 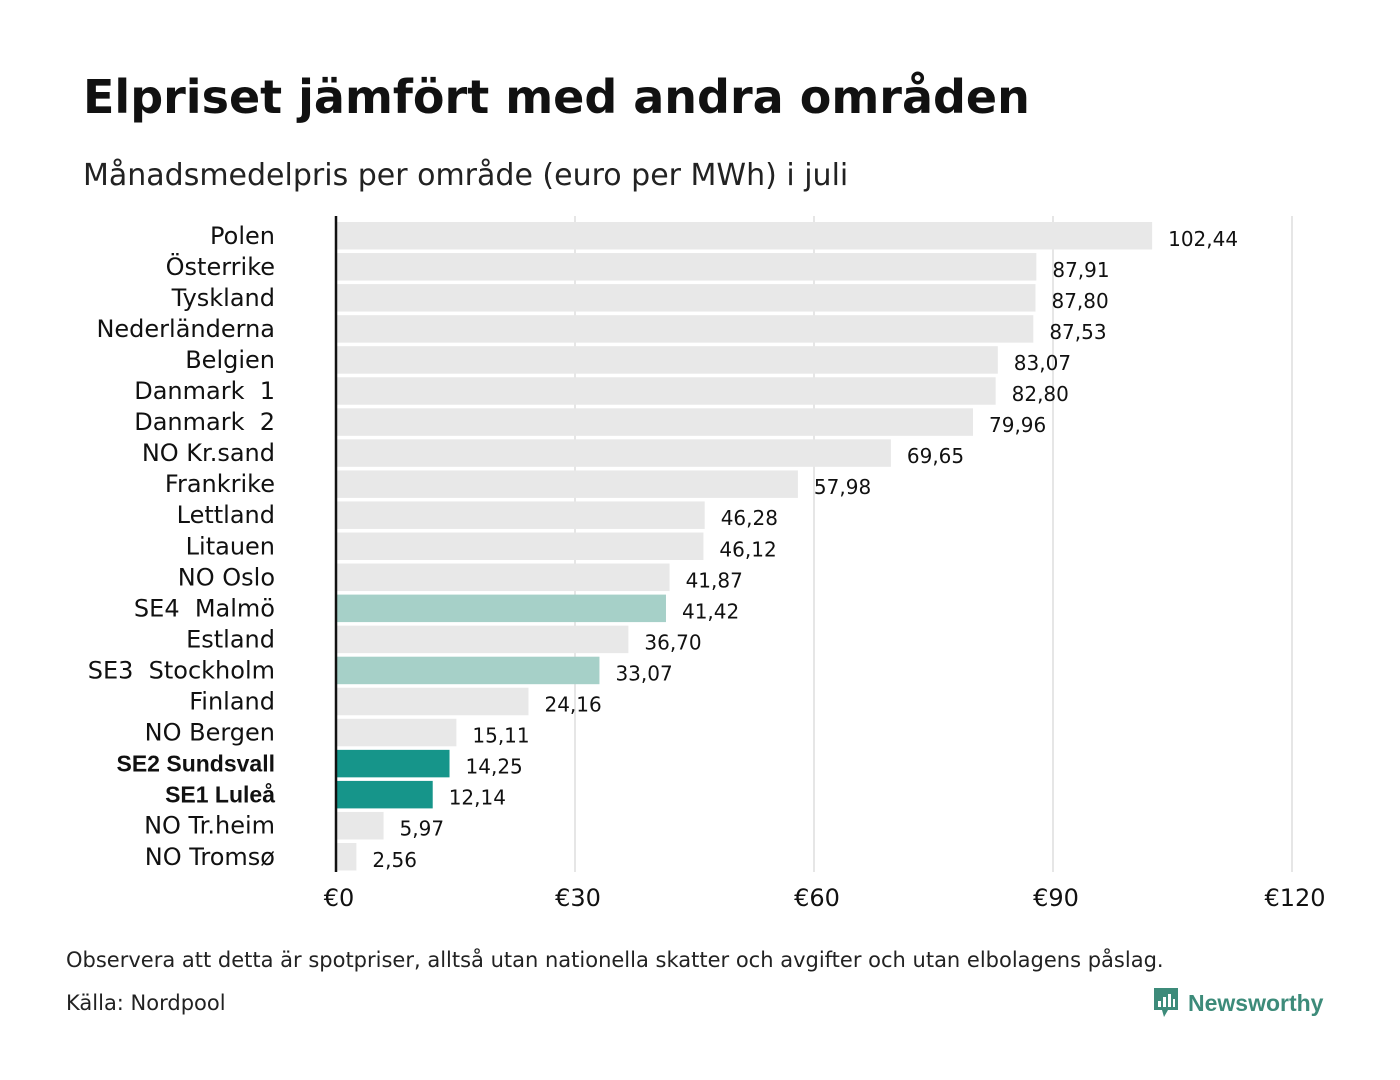 What do you see at coordinates (181, 670) in the screenshot?
I see `category-label: SE3 Stockholm` at bounding box center [181, 670].